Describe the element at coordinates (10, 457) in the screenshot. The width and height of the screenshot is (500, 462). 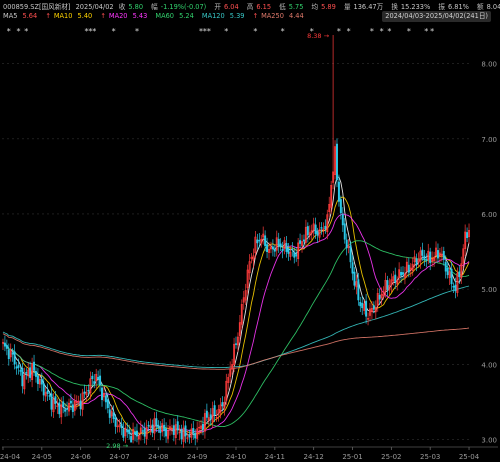
I see `x-tick-label: 24-04` at that location.